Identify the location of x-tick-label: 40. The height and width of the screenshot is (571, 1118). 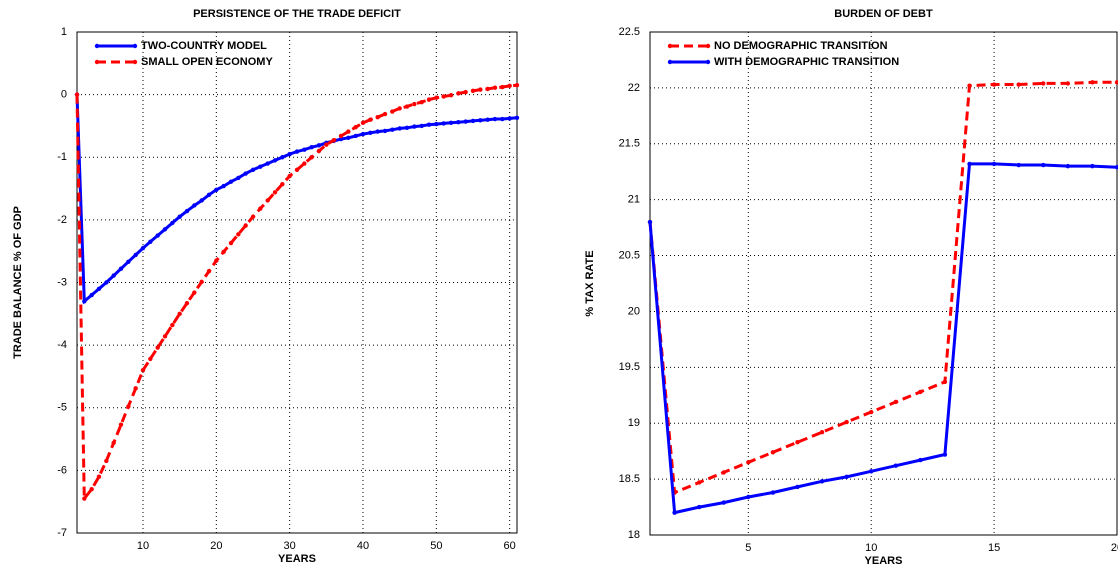
(363, 546).